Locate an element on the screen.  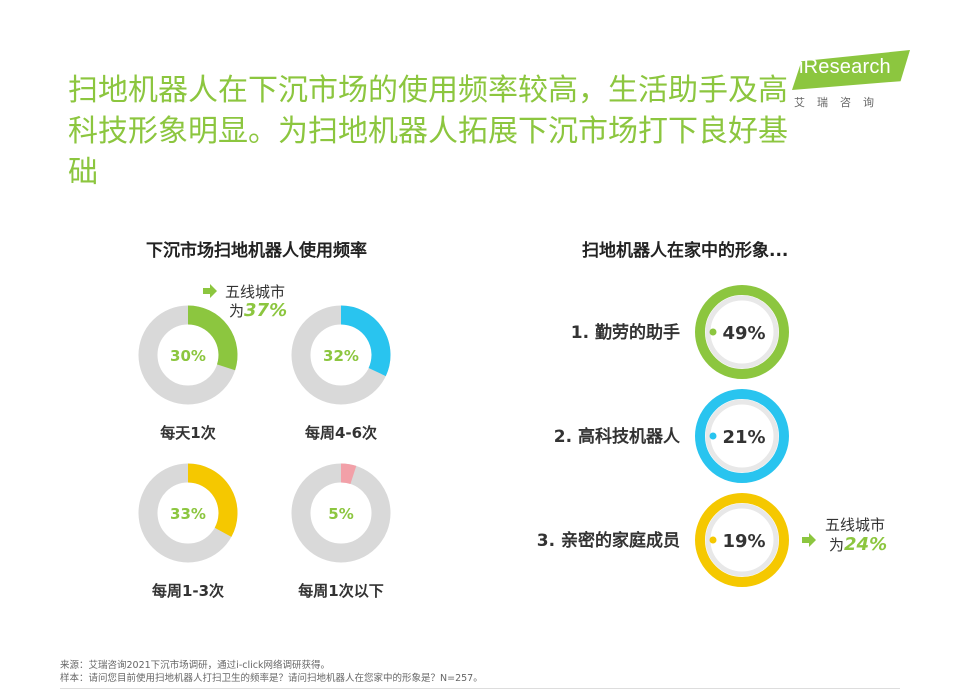
donut-category-label: 每周4-6次 is located at coordinates (341, 433).